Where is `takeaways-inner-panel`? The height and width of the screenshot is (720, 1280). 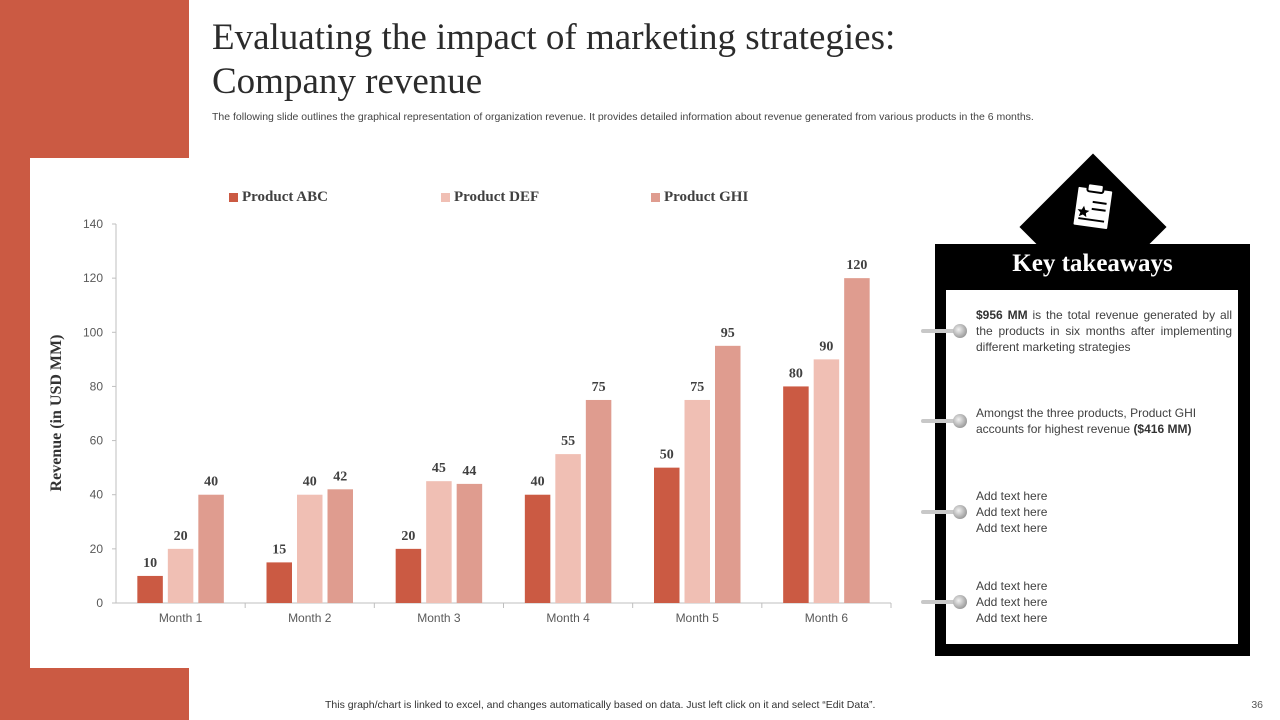 takeaways-inner-panel is located at coordinates (1092, 467).